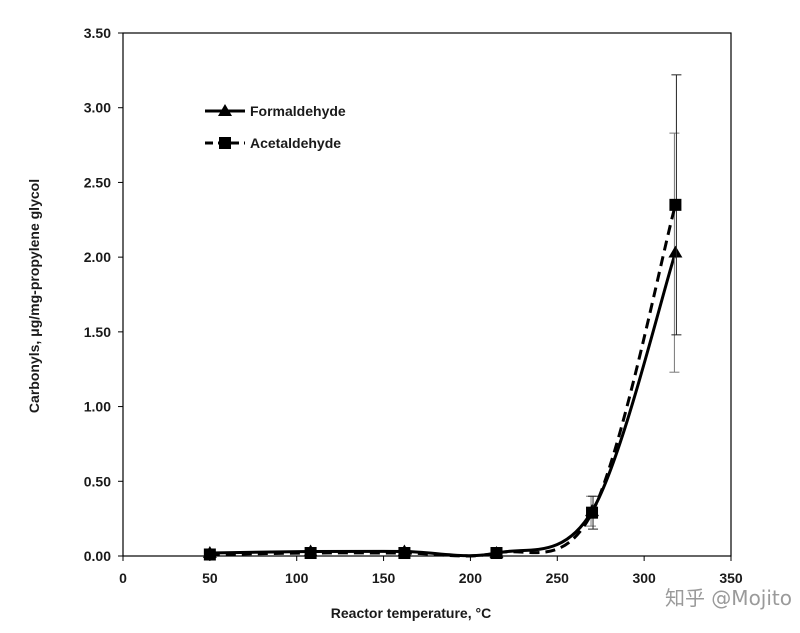 The image size is (800, 633). What do you see at coordinates (731, 578) in the screenshot?
I see `x-tick-label: 350` at bounding box center [731, 578].